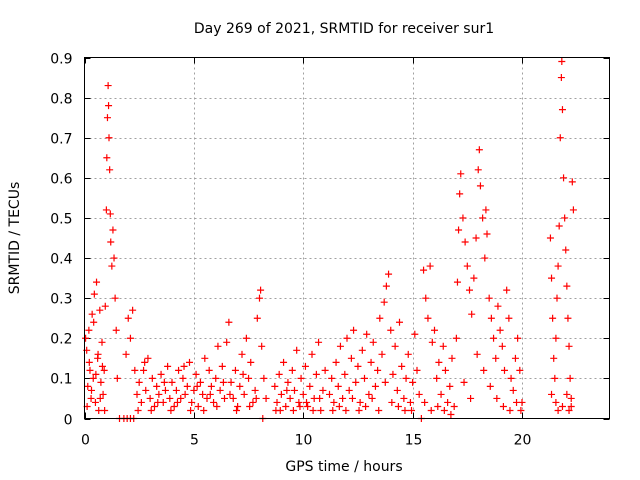 Image resolution: width=640 pixels, height=480 pixels. I want to click on y-tick-label: 0.9, so click(61, 60).